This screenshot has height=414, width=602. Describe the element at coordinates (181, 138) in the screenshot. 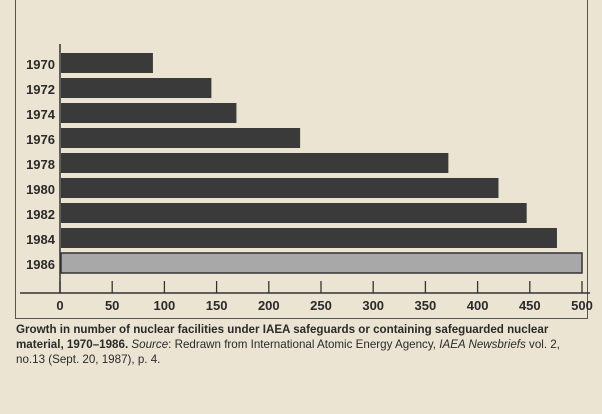

I see `bar-1976` at that location.